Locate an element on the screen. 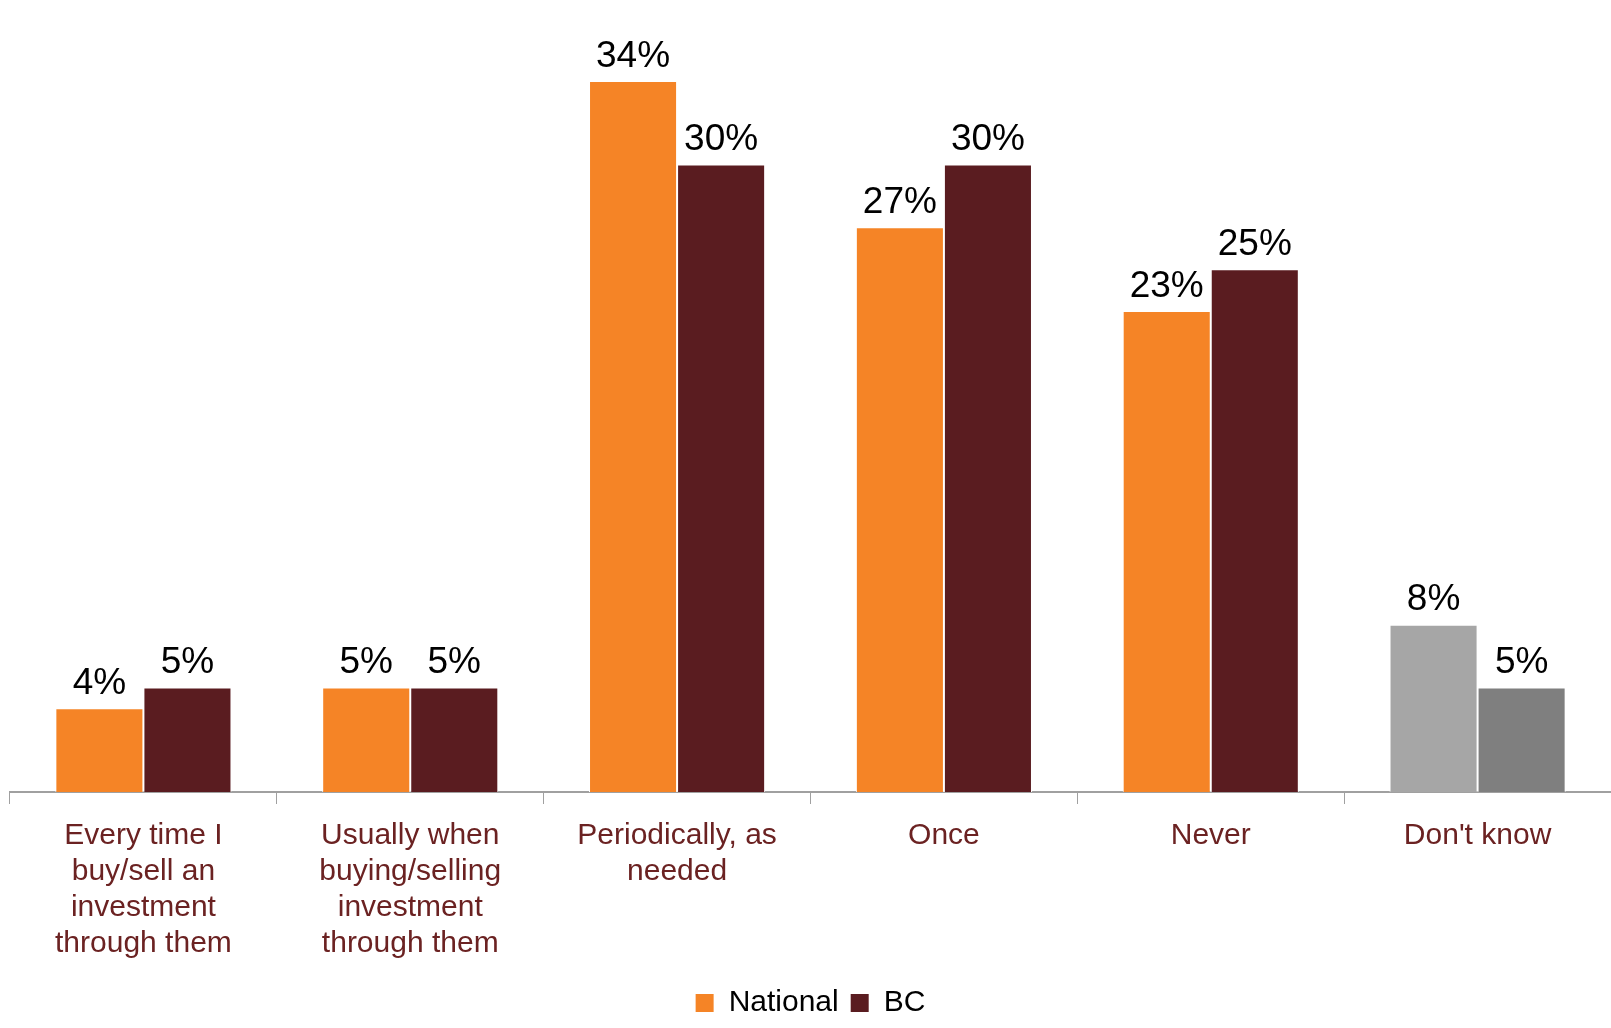  data-label: 25% is located at coordinates (1254, 242).